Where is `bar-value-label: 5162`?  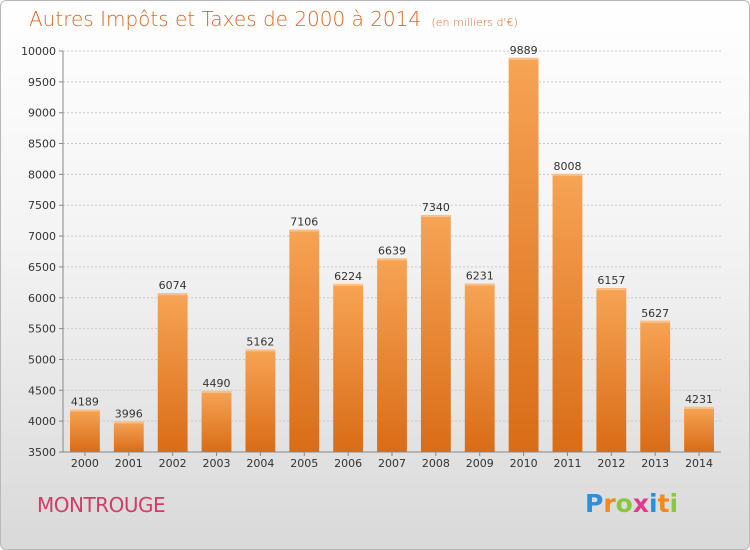 bar-value-label: 5162 is located at coordinates (260, 341).